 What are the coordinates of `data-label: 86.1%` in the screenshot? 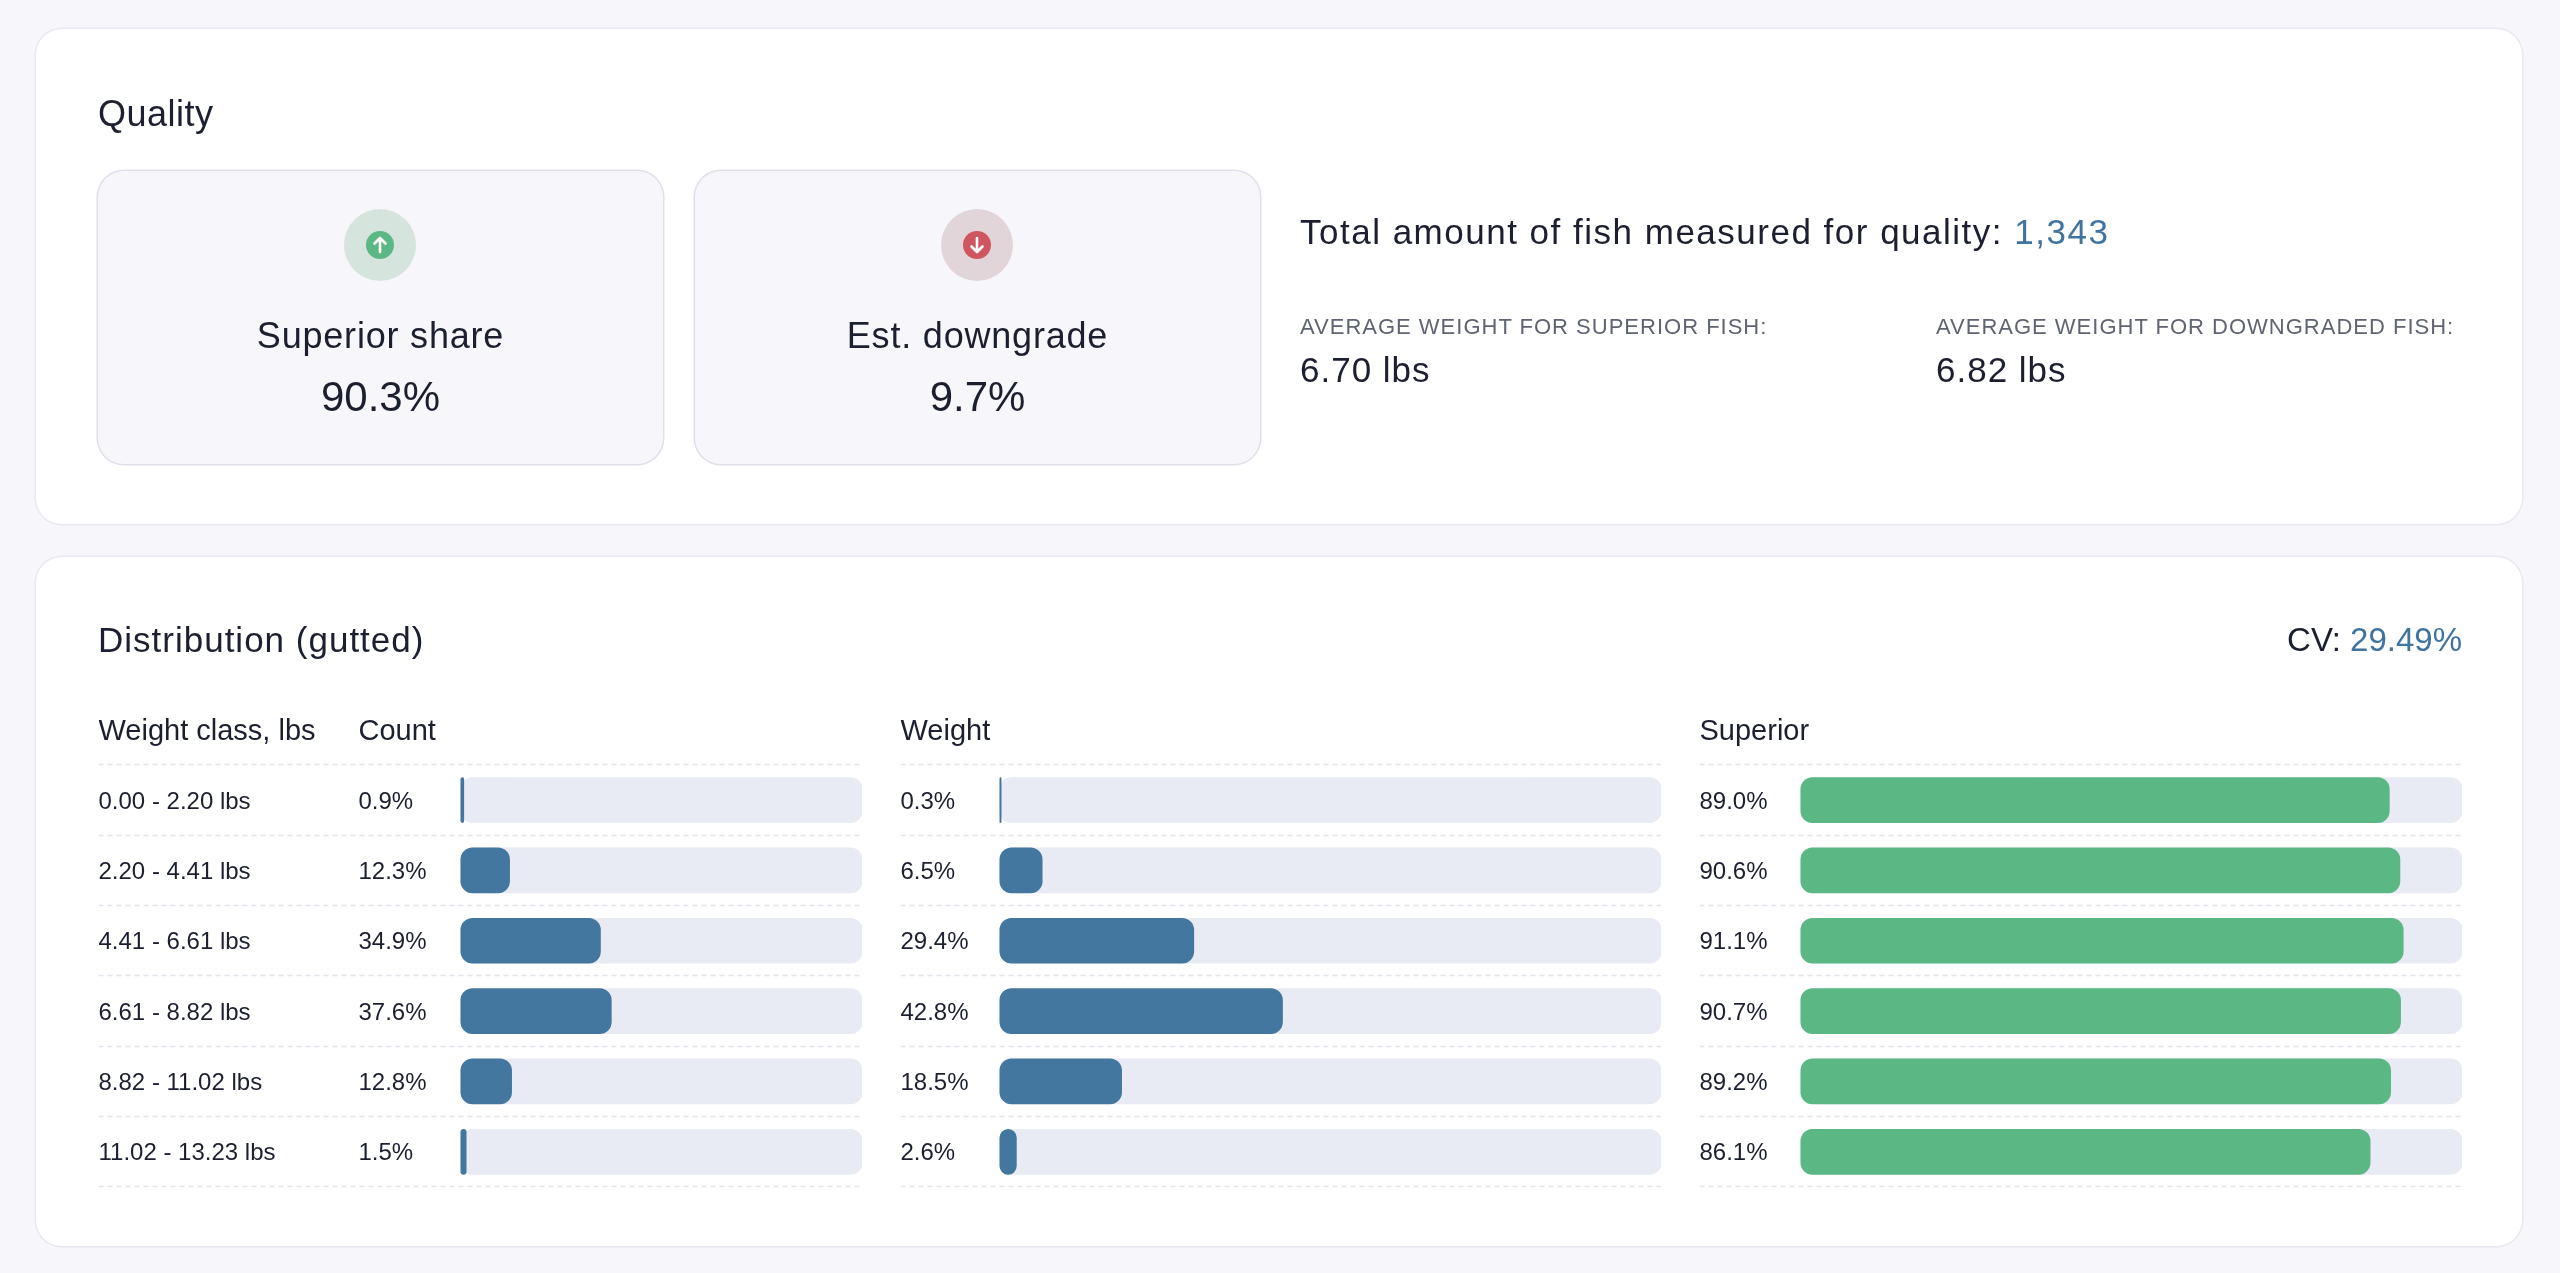 It's located at (1733, 1152).